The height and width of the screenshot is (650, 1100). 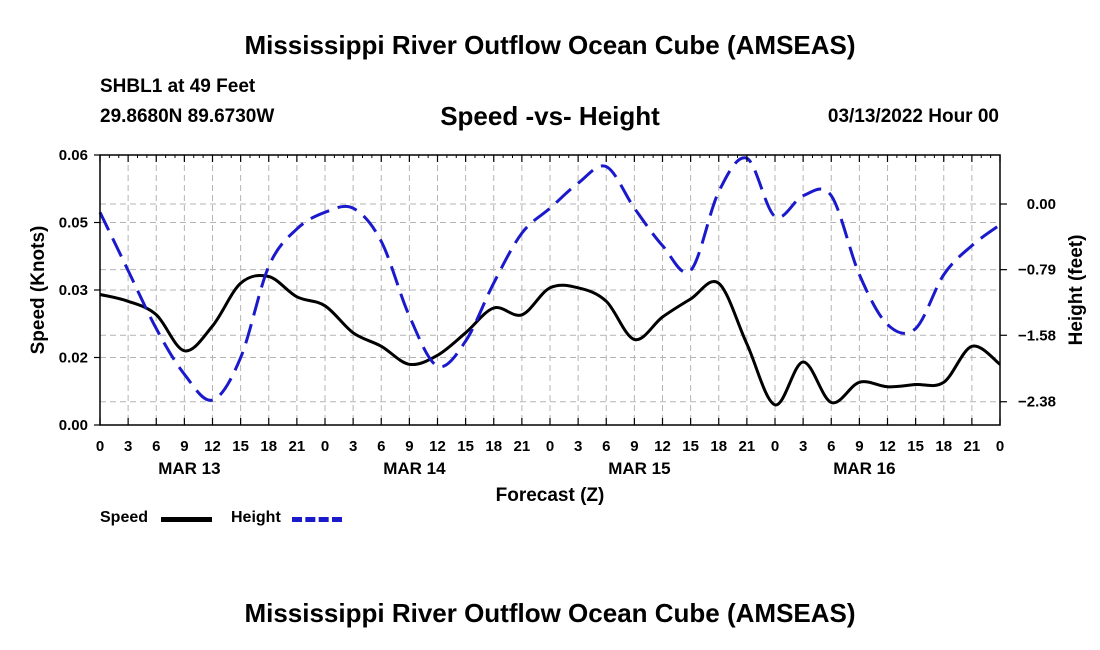 What do you see at coordinates (414, 468) in the screenshot?
I see `x-day-label: MAR 14` at bounding box center [414, 468].